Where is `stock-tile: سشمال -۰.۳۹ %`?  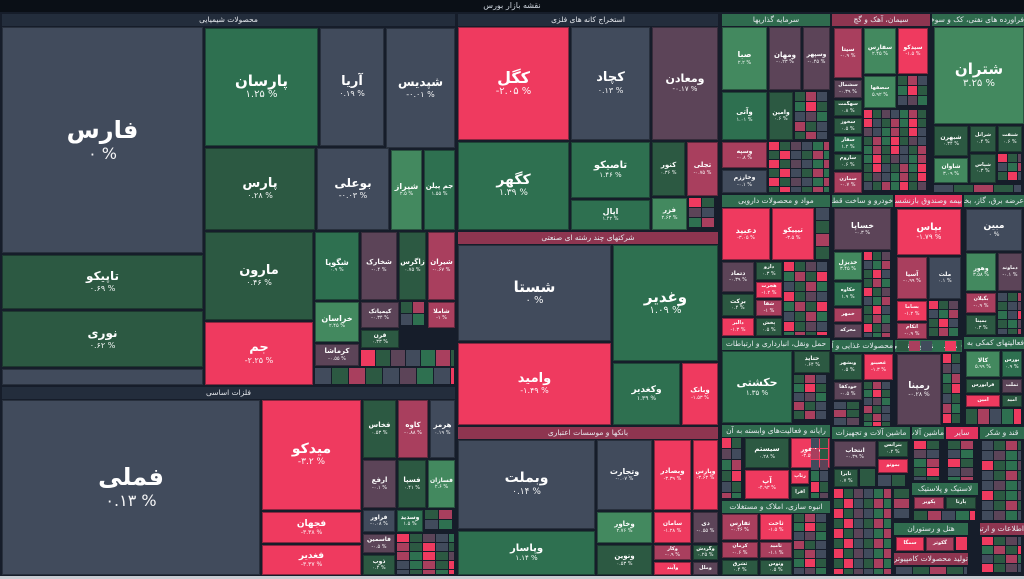
stock-tile: سشمال -۰.۳۹ % is located at coordinates (848, 89).